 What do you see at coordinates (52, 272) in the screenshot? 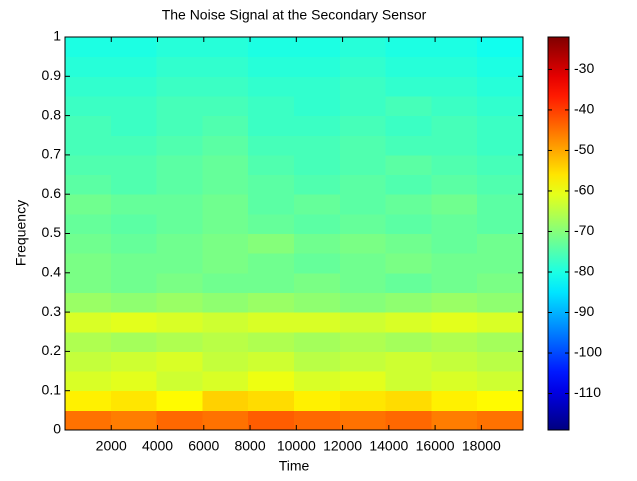
I see `y-tick-label: 0.4` at bounding box center [52, 272].